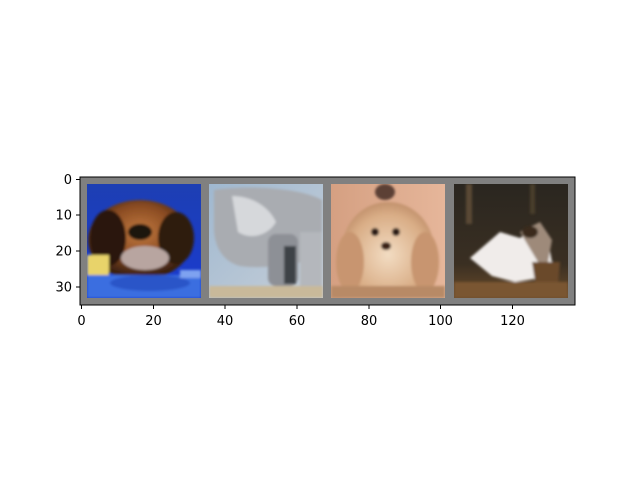 The image size is (640, 480). I want to click on x-tick-120: 120, so click(512, 317).